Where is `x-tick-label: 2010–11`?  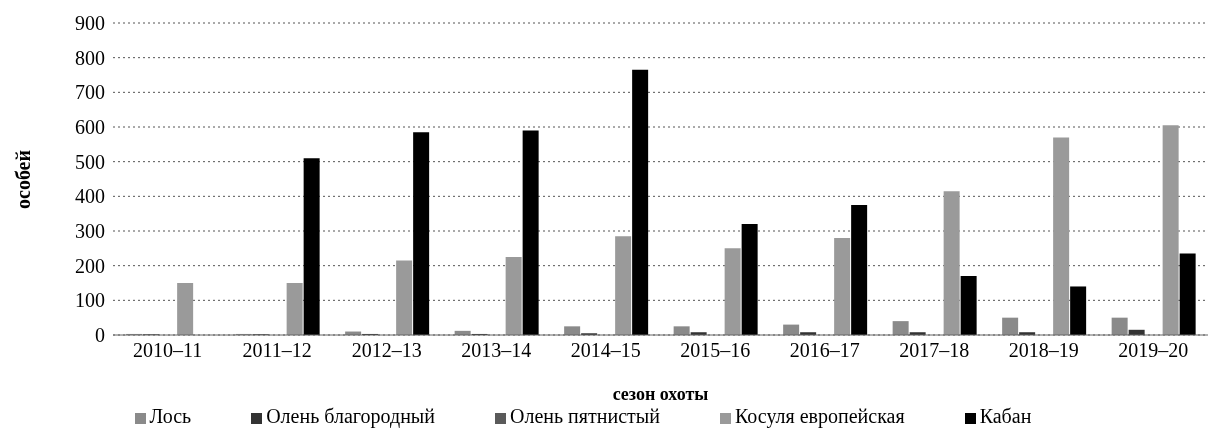
x-tick-label: 2010–11 is located at coordinates (168, 350).